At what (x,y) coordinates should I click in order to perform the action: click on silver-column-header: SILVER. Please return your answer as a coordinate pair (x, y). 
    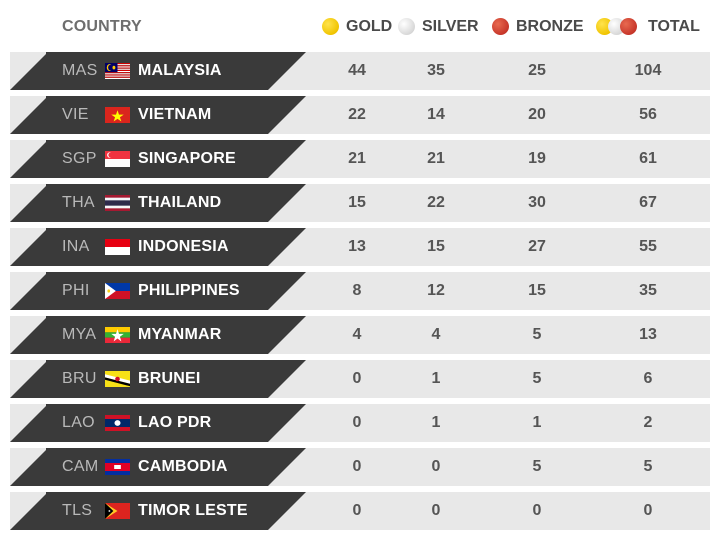
    Looking at the image, I should click on (450, 26).